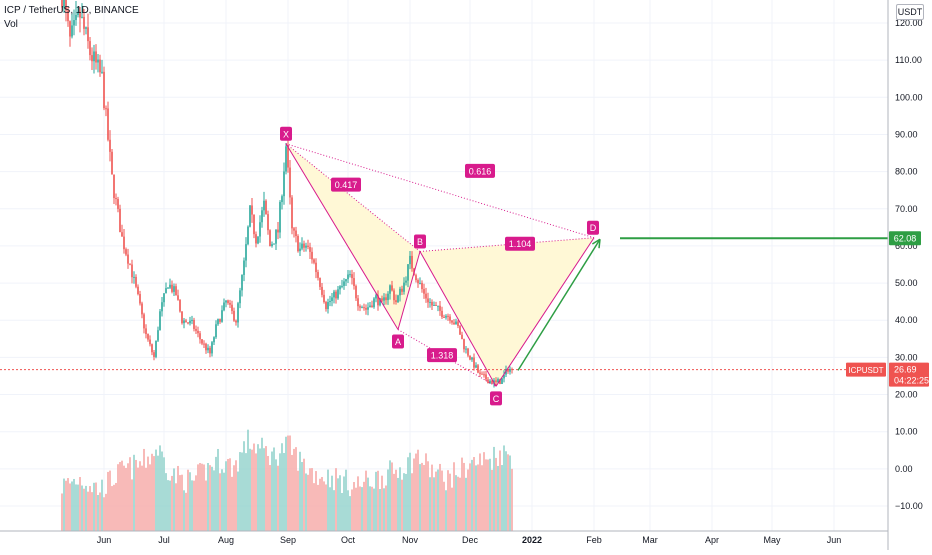 This screenshot has width=932, height=555. What do you see at coordinates (834, 540) in the screenshot?
I see `time-tick-label: Jun` at bounding box center [834, 540].